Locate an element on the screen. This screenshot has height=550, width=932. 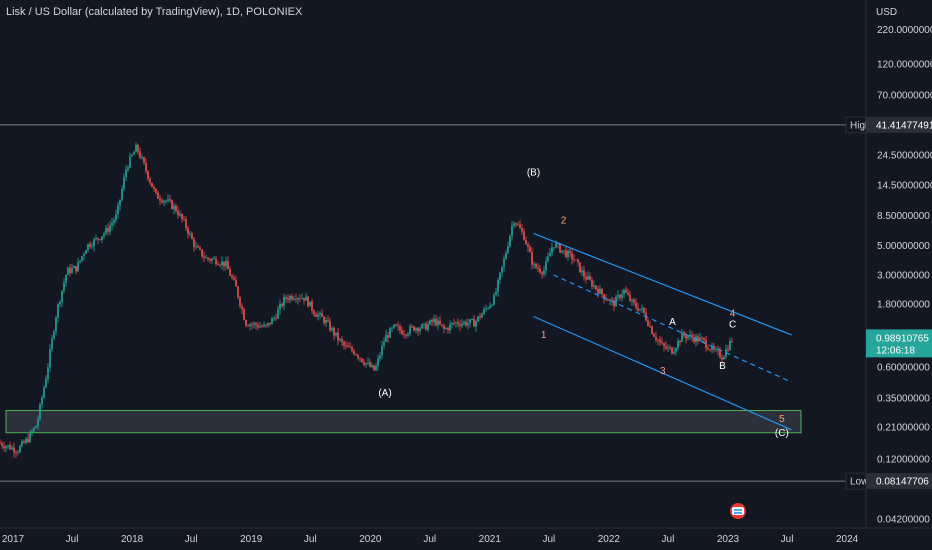
tradingview-logo-icon is located at coordinates (738, 511).